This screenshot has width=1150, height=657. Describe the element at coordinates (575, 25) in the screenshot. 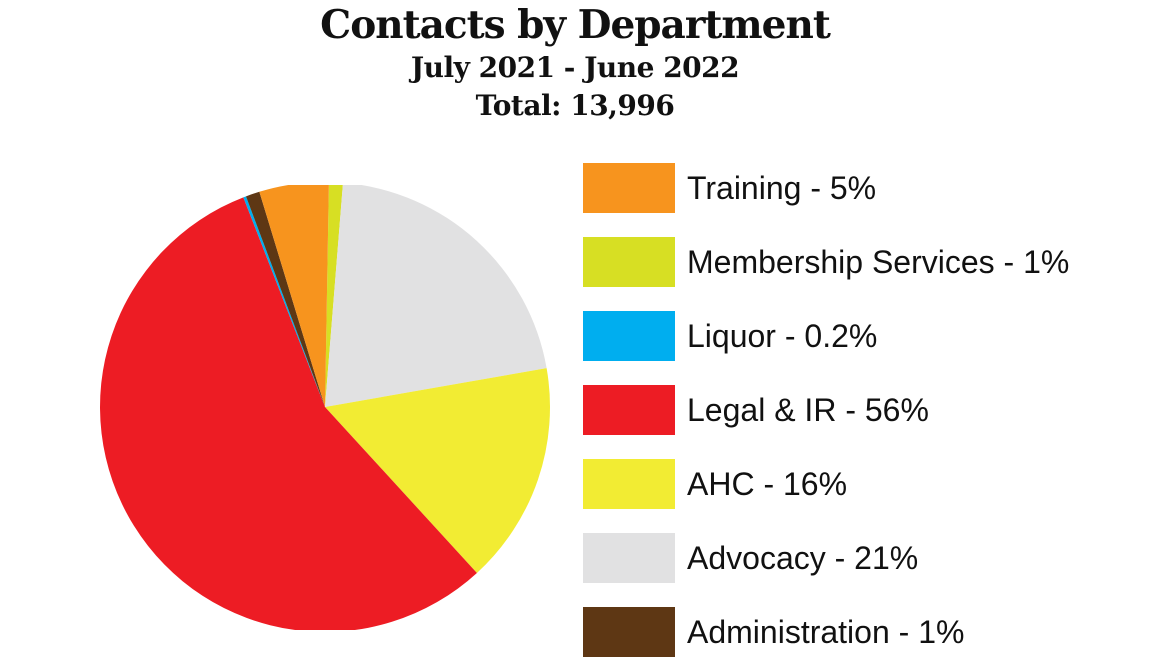

I see `chart-title: Contacts by Department` at that location.